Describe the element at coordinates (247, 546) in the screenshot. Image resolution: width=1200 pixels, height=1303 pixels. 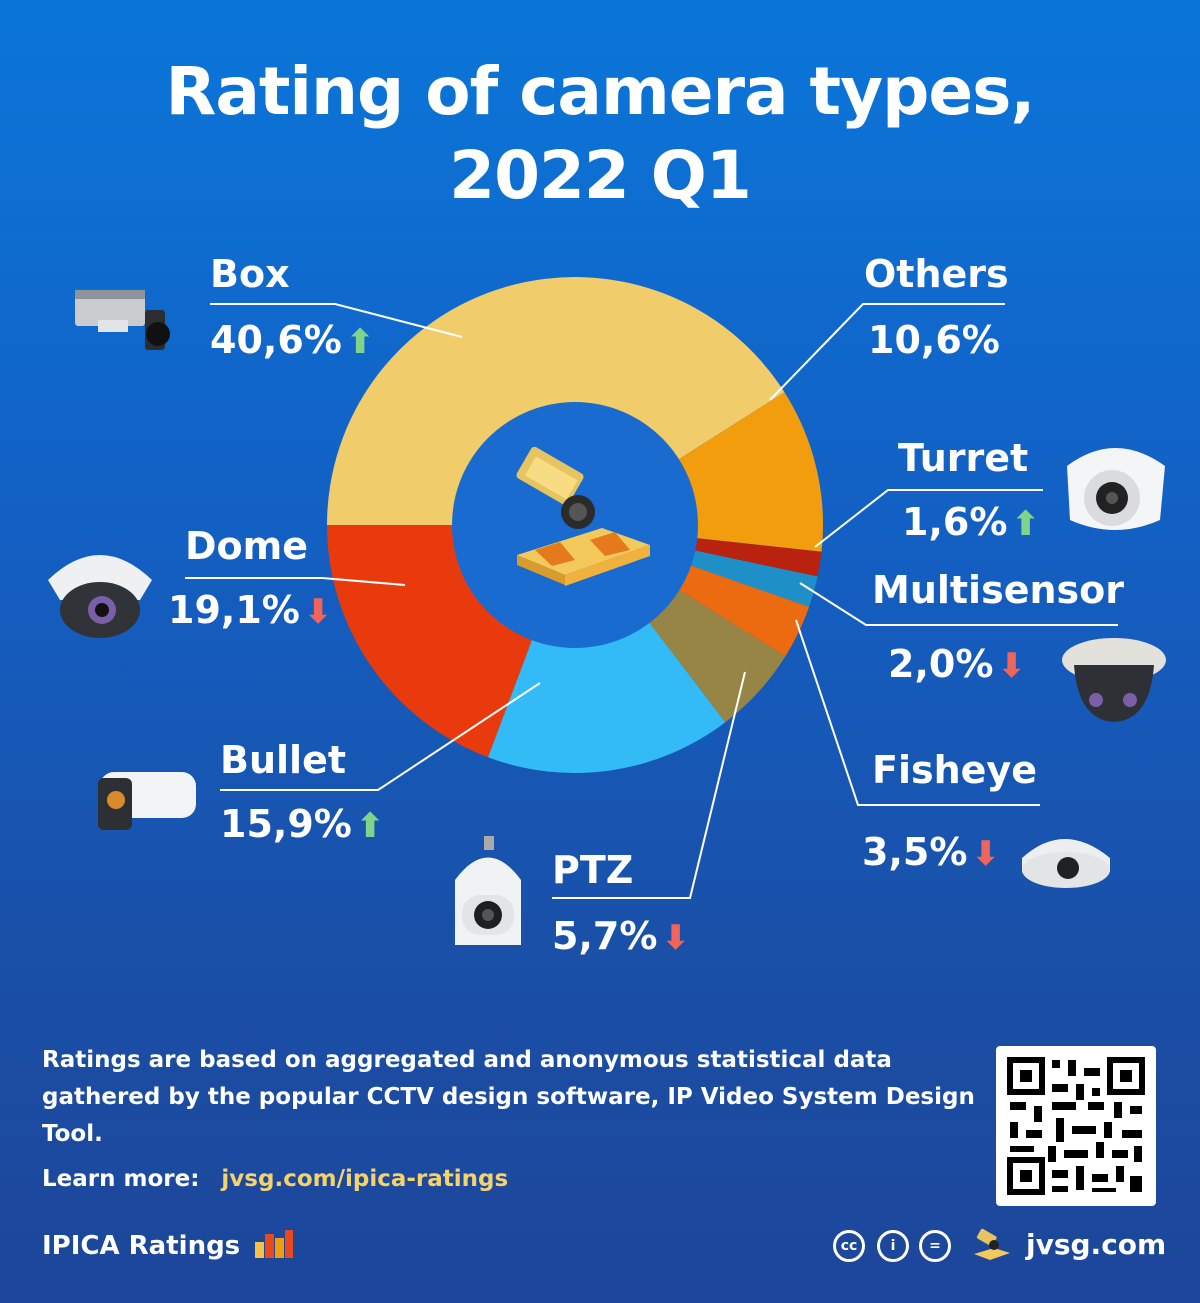
I see `label-dome: Dome` at that location.